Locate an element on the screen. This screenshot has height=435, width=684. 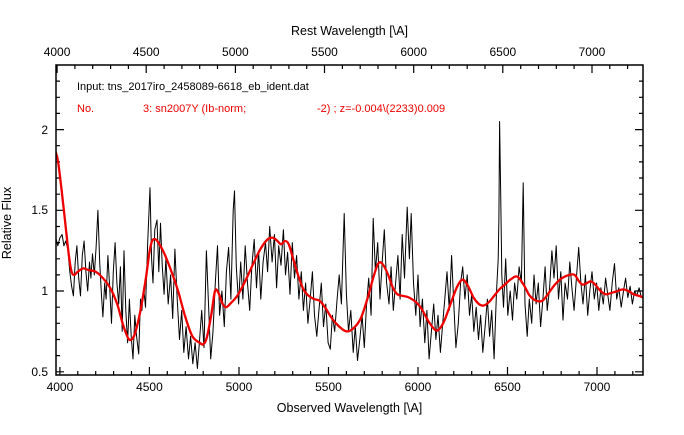
rest-tick-label: 7000 is located at coordinates (592, 52).